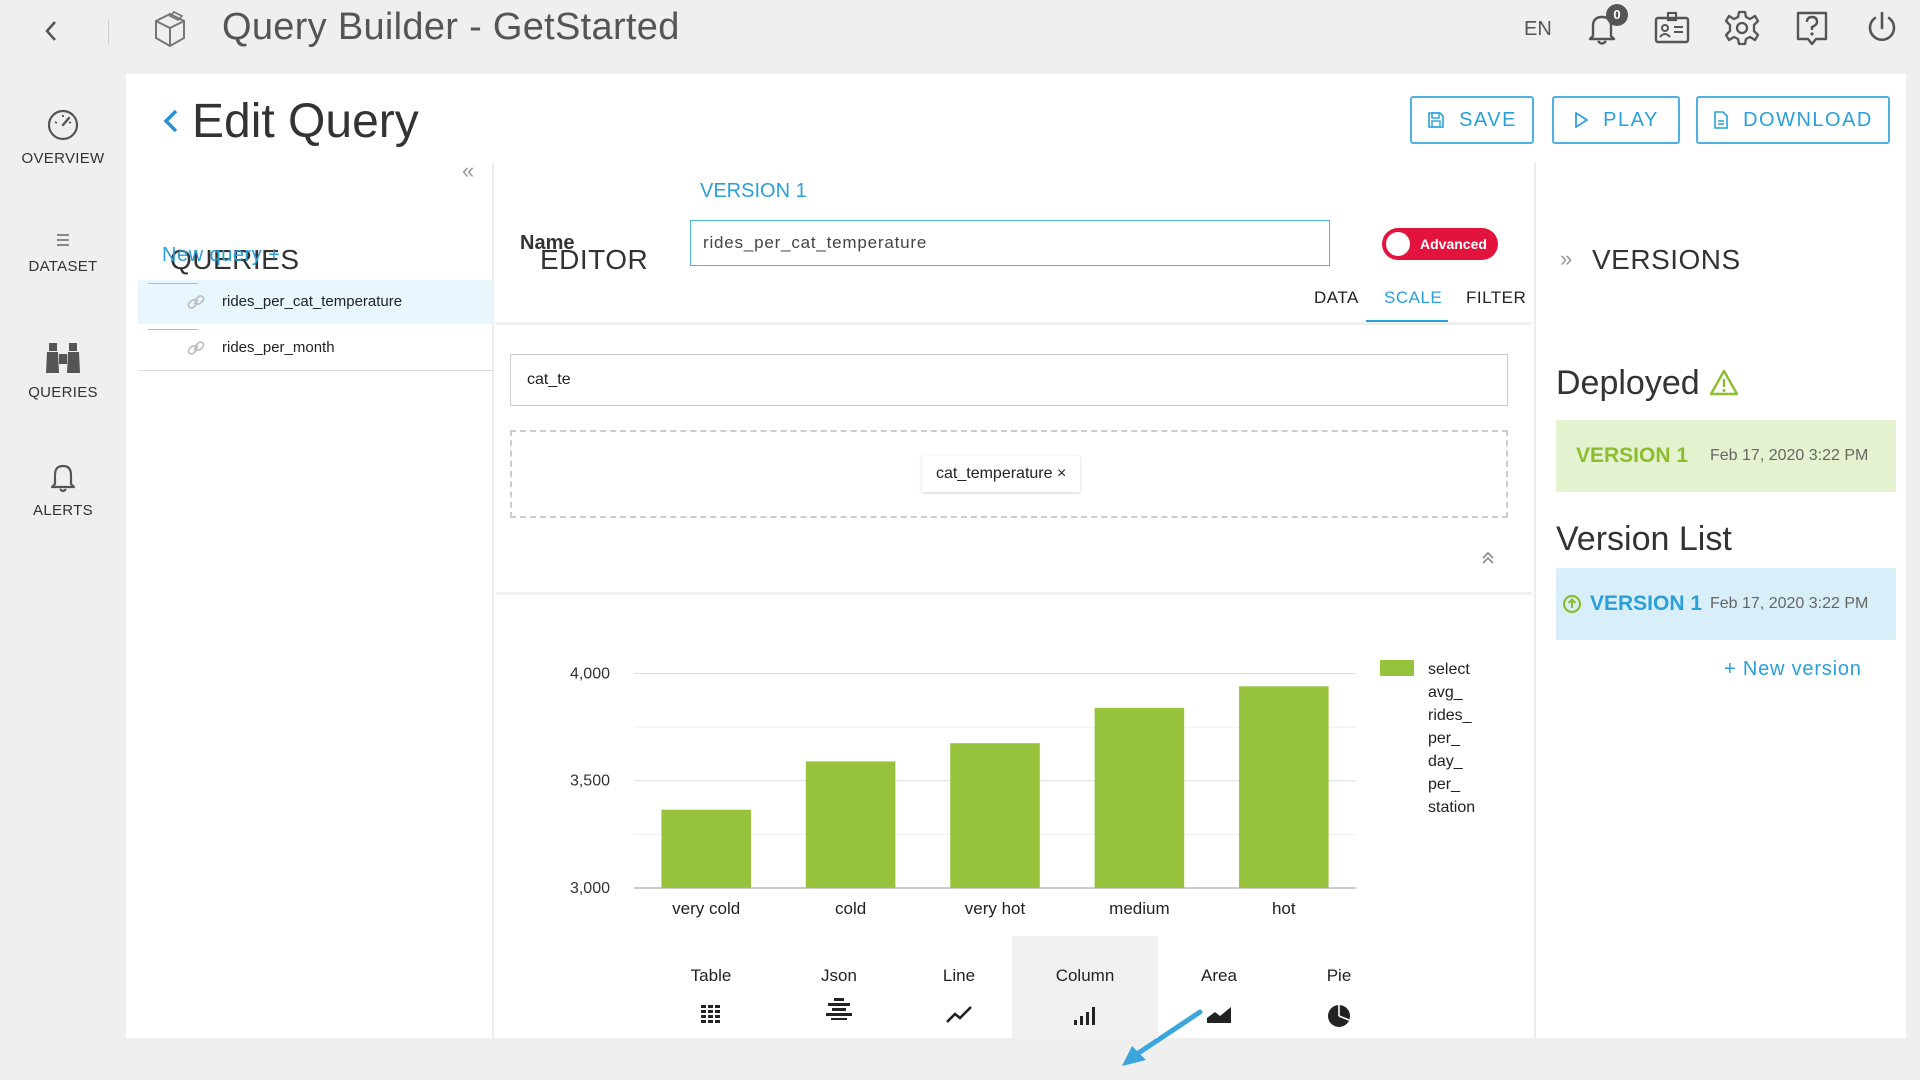  I want to click on cube-logo-icon, so click(170, 30).